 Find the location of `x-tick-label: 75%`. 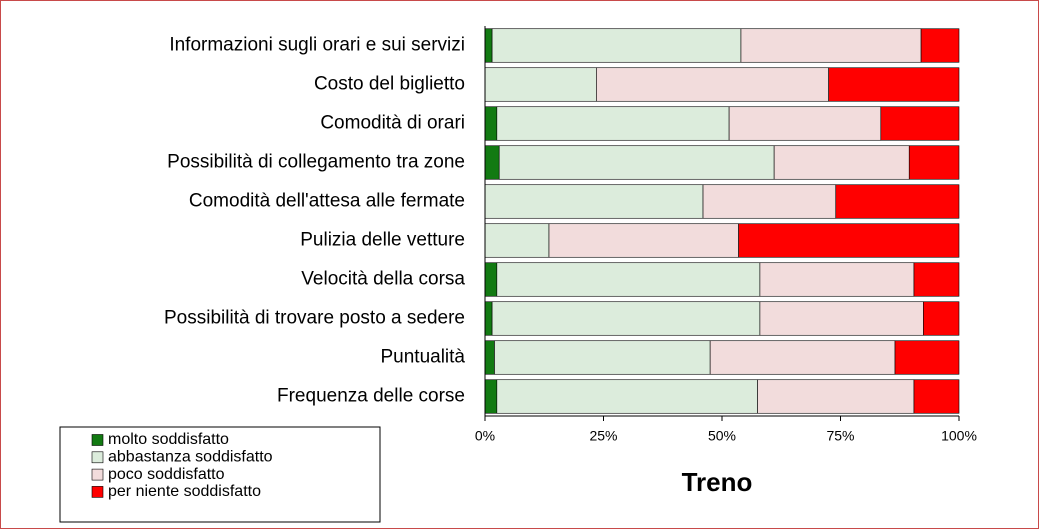

x-tick-label: 75% is located at coordinates (840, 436).